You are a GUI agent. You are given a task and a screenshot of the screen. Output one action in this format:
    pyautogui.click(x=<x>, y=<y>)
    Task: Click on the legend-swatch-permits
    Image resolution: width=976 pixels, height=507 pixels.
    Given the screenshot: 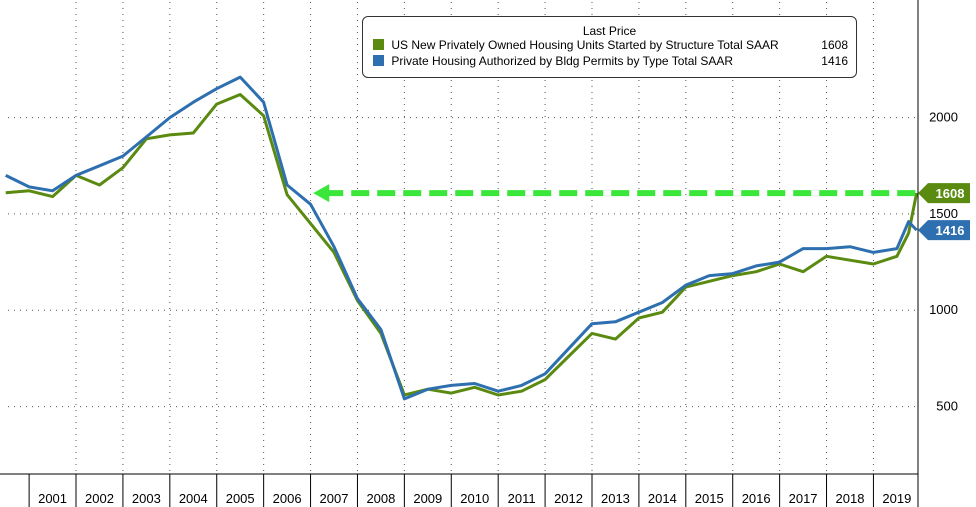 What is the action you would take?
    pyautogui.click(x=378, y=60)
    